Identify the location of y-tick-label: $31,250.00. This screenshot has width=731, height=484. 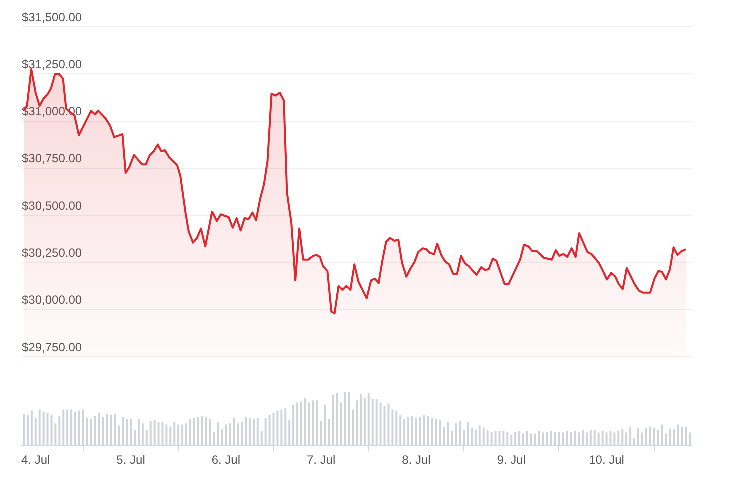
(52, 64).